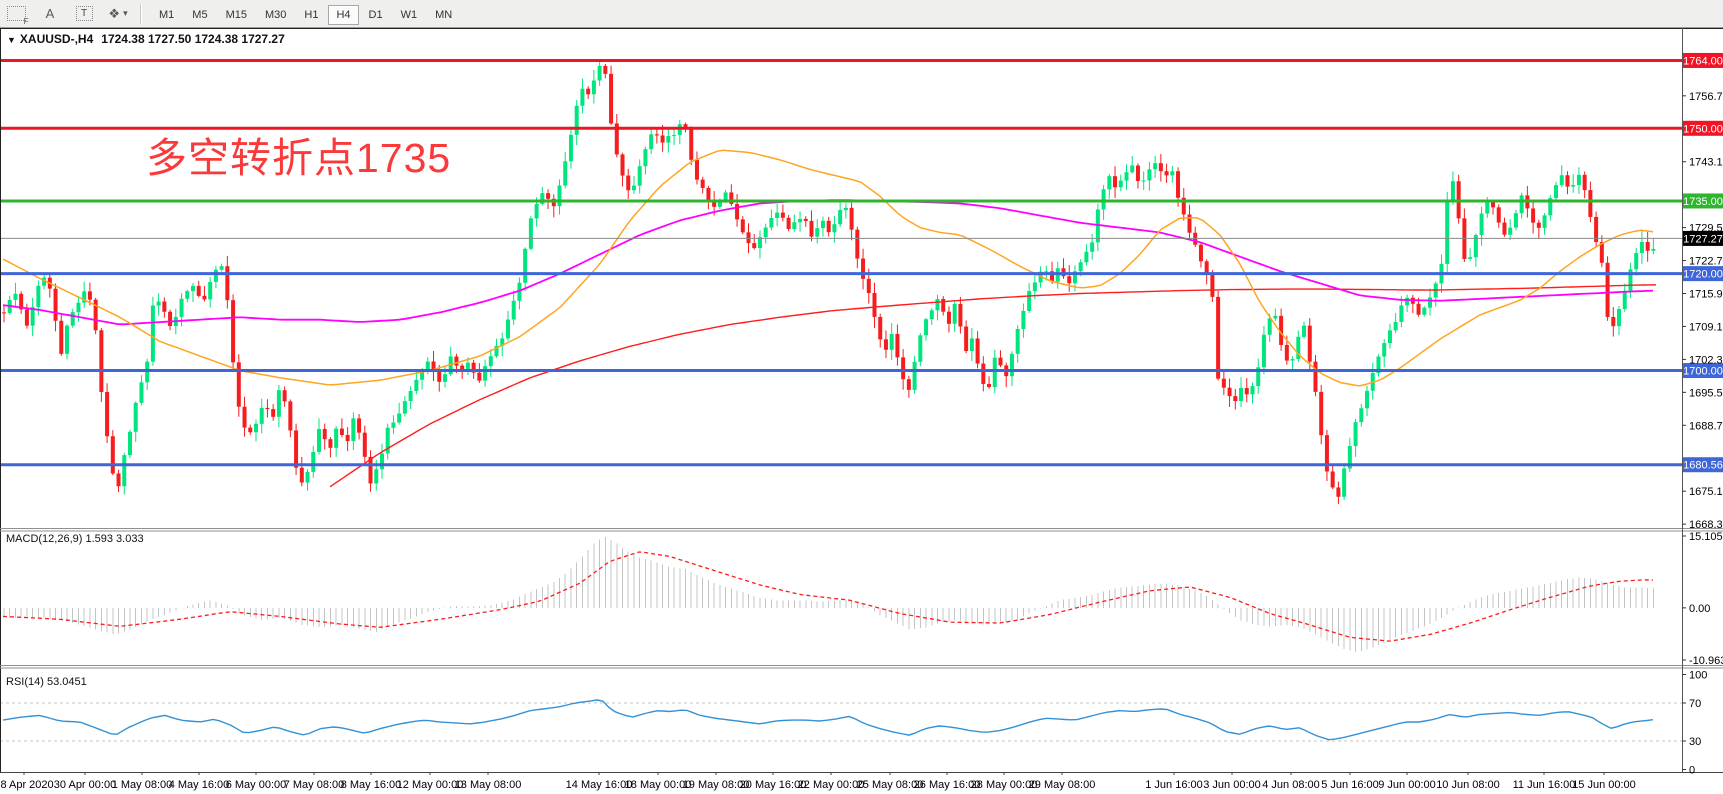 This screenshot has width=1723, height=794. I want to click on svg-text: 1735.00, so click(1703, 202).